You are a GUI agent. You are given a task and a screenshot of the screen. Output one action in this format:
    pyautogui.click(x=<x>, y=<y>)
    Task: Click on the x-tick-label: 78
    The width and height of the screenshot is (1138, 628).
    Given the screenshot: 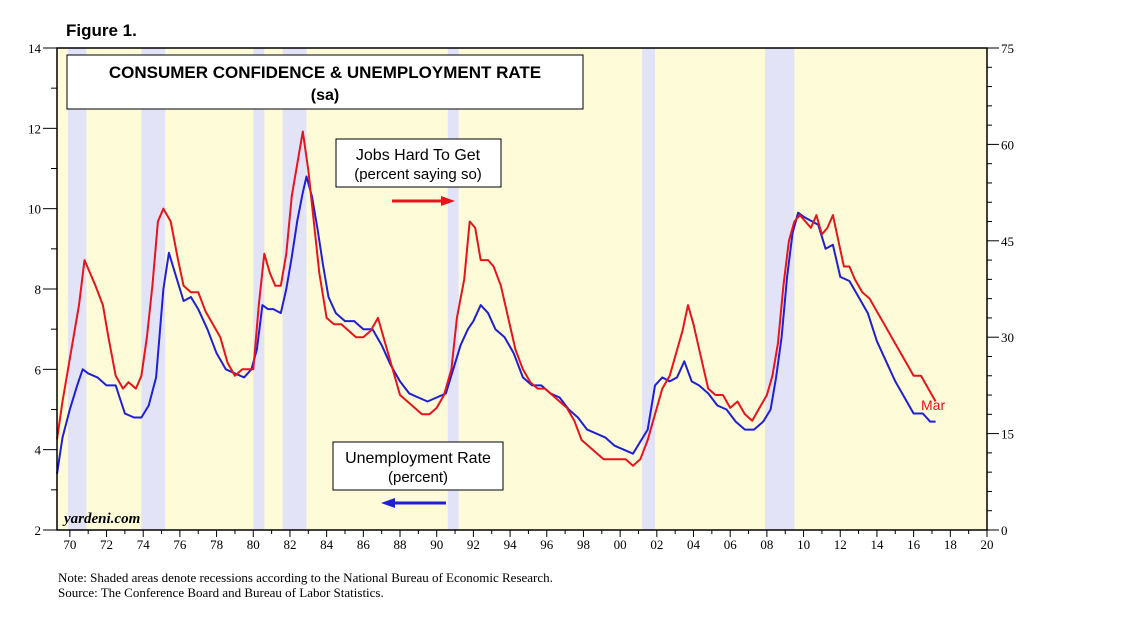 What is the action you would take?
    pyautogui.click(x=216, y=544)
    